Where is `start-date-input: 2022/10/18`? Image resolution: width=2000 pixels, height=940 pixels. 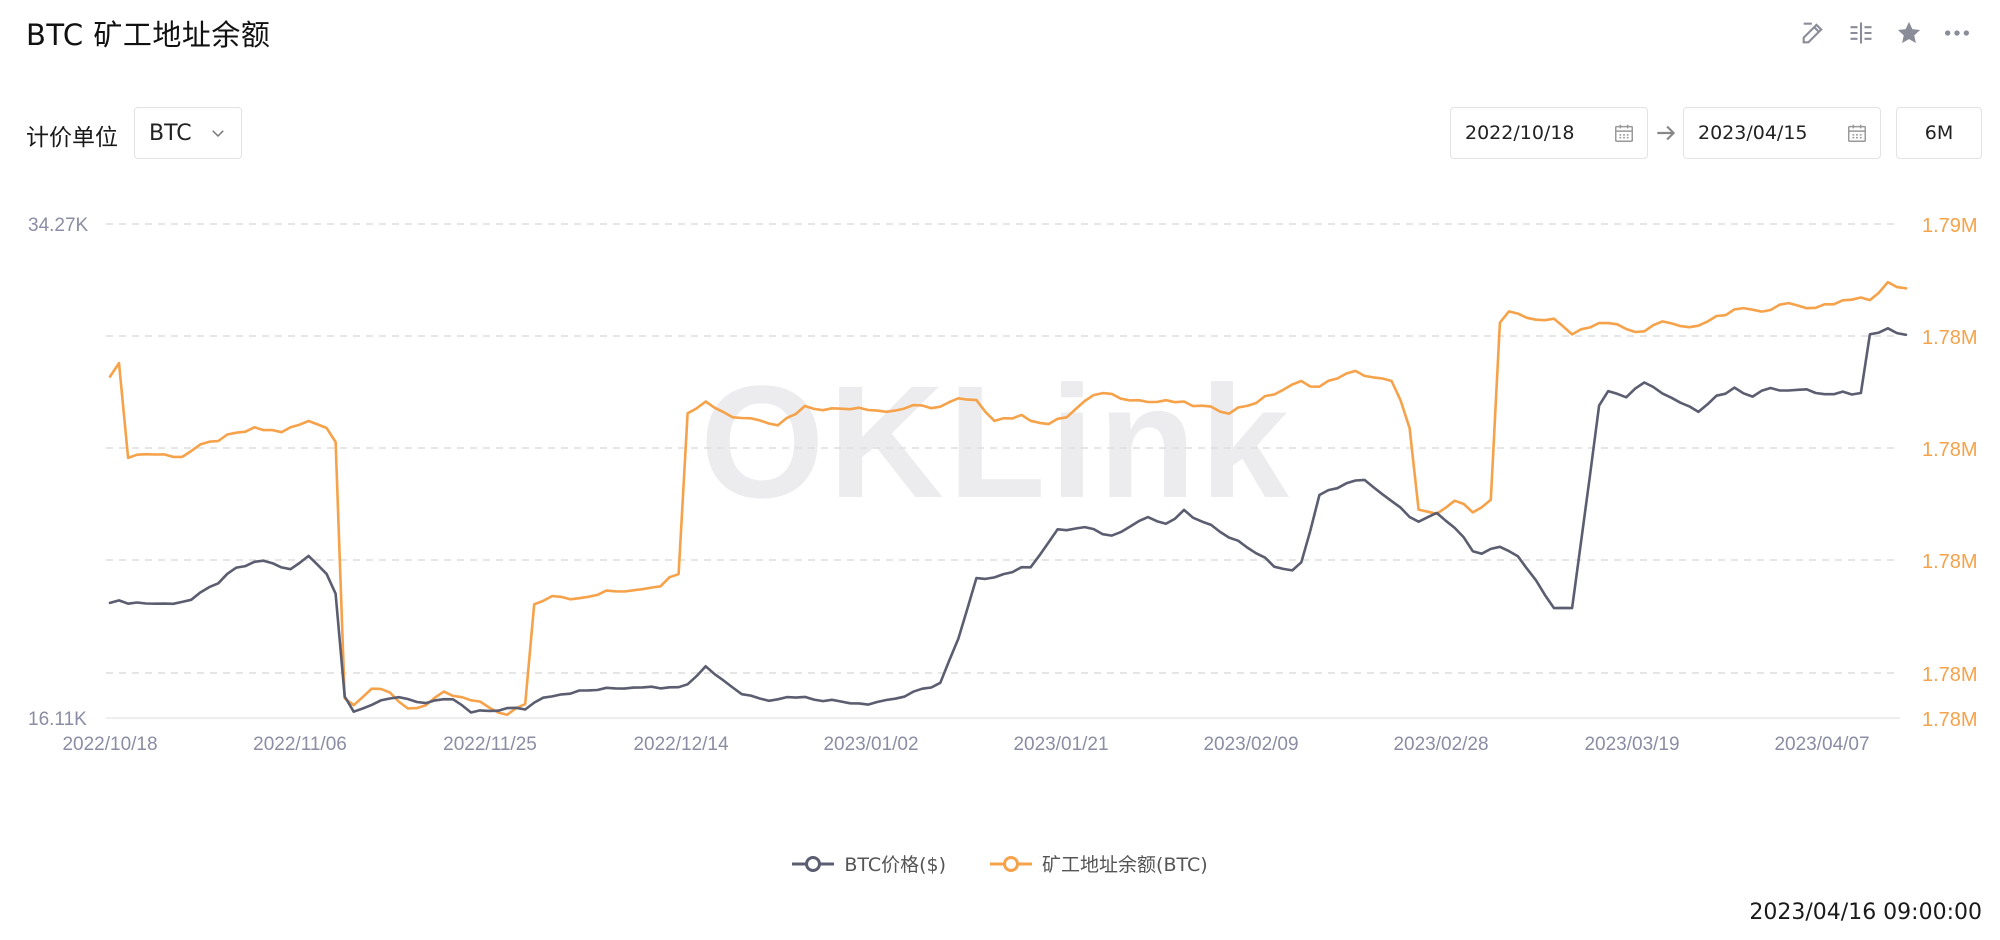 start-date-input: 2022/10/18 is located at coordinates (1549, 133).